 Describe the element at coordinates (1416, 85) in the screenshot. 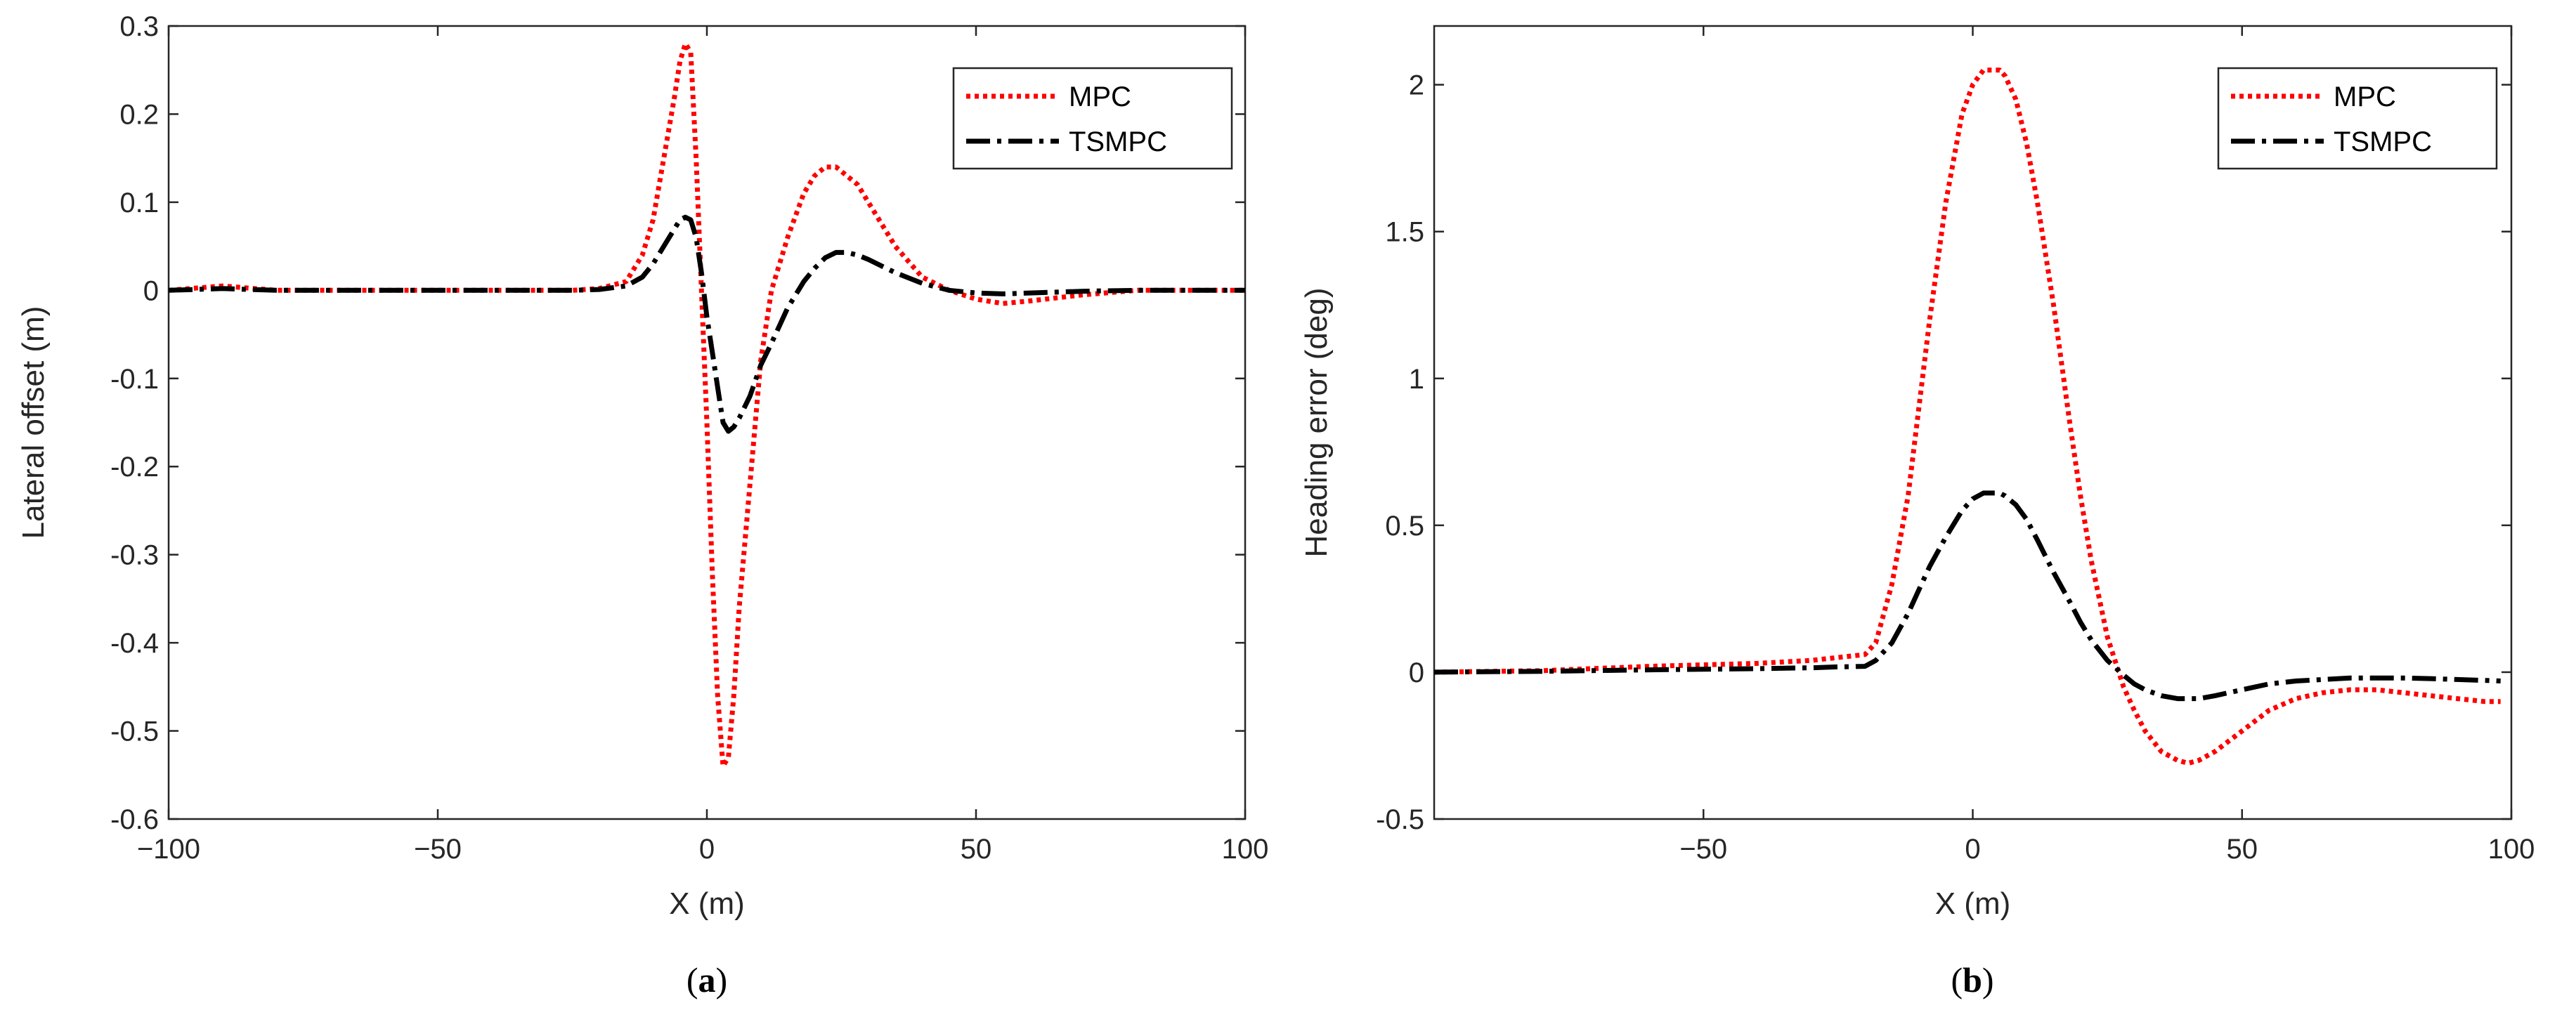

I see `y-tick-label: 2` at that location.